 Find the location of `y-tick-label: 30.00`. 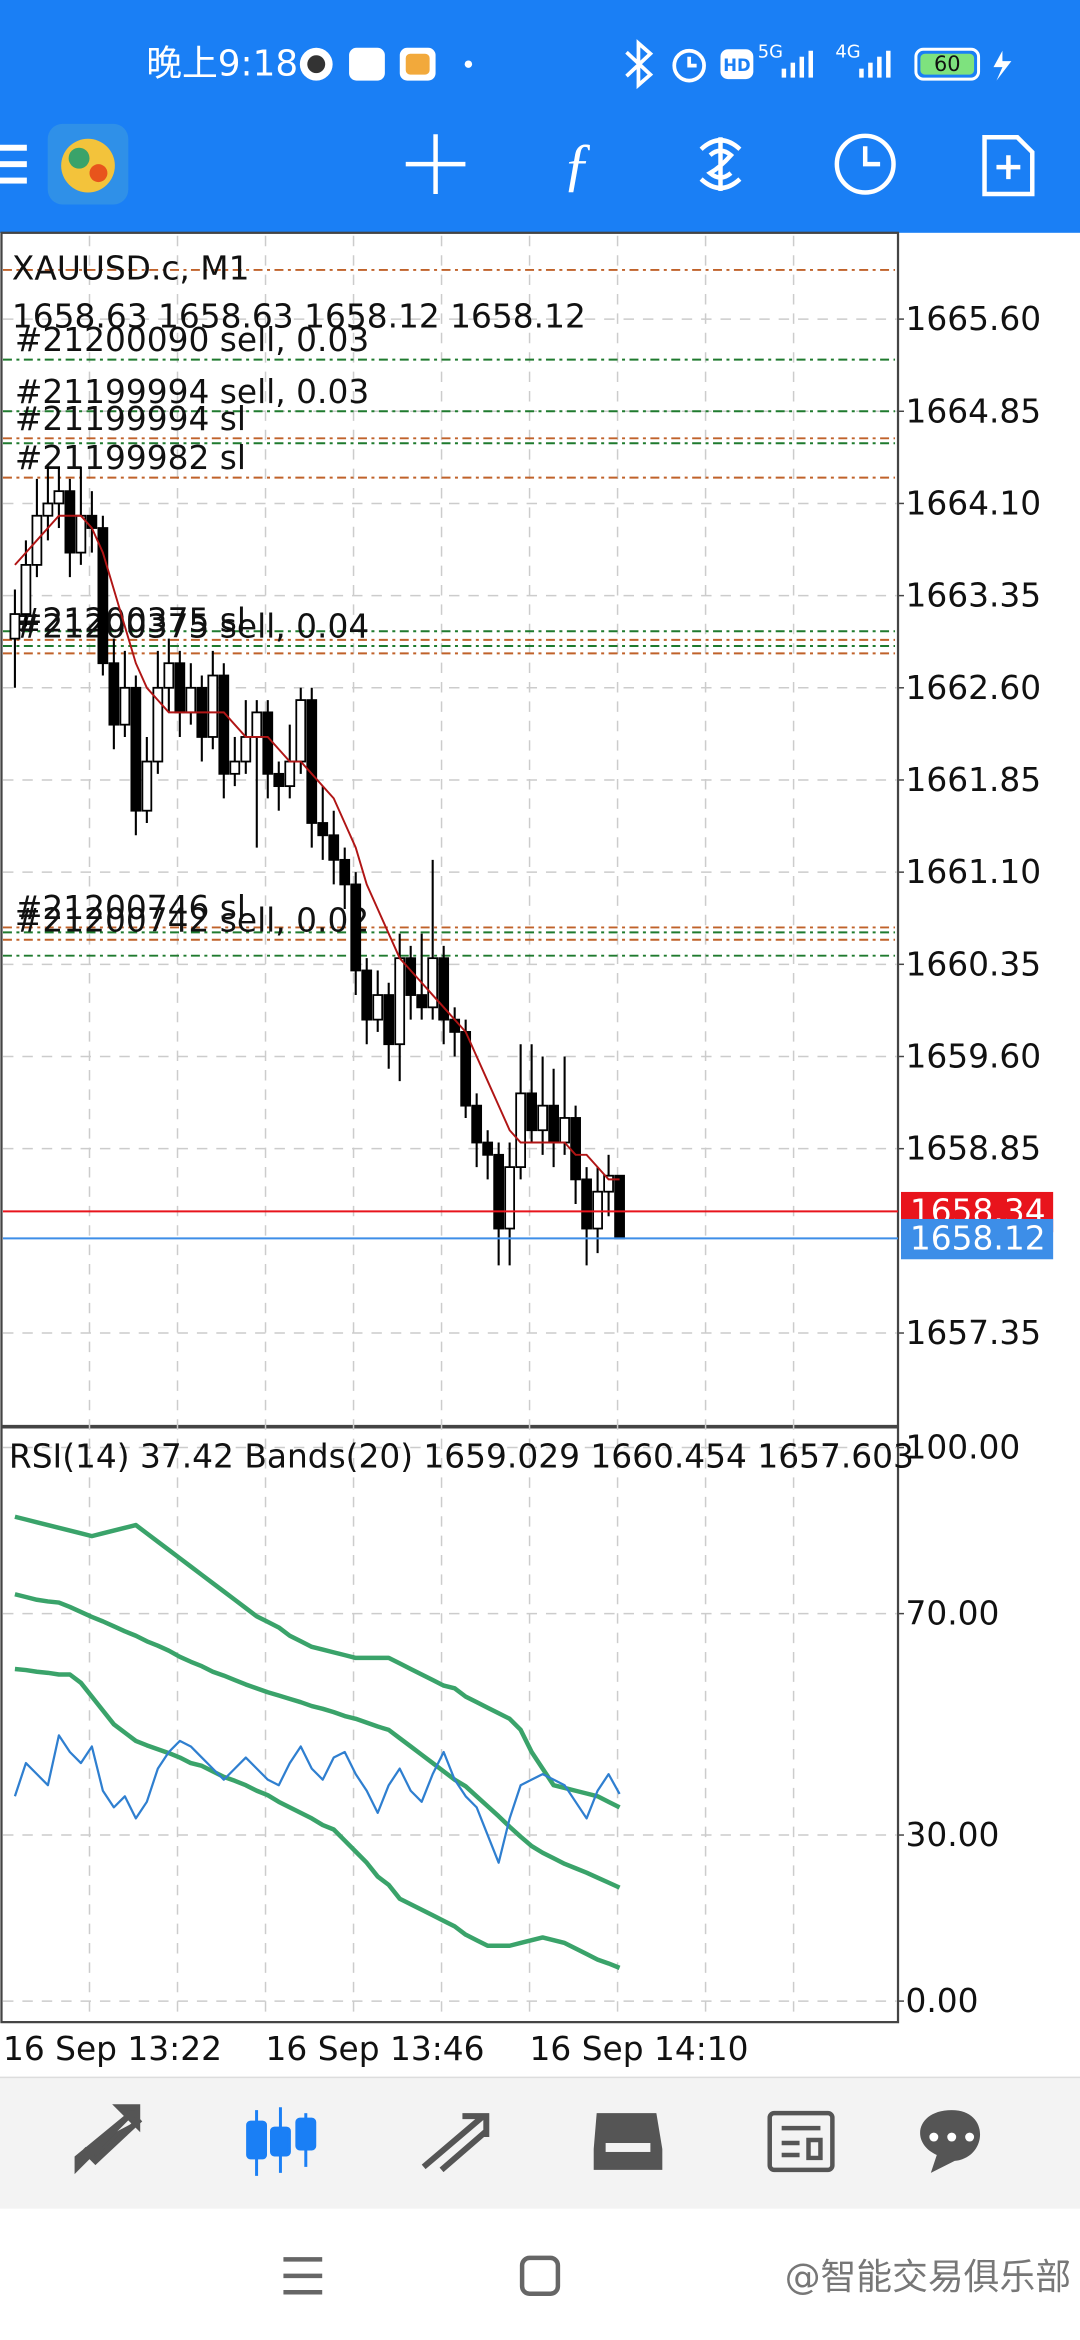

y-tick-label: 30.00 is located at coordinates (952, 1835).